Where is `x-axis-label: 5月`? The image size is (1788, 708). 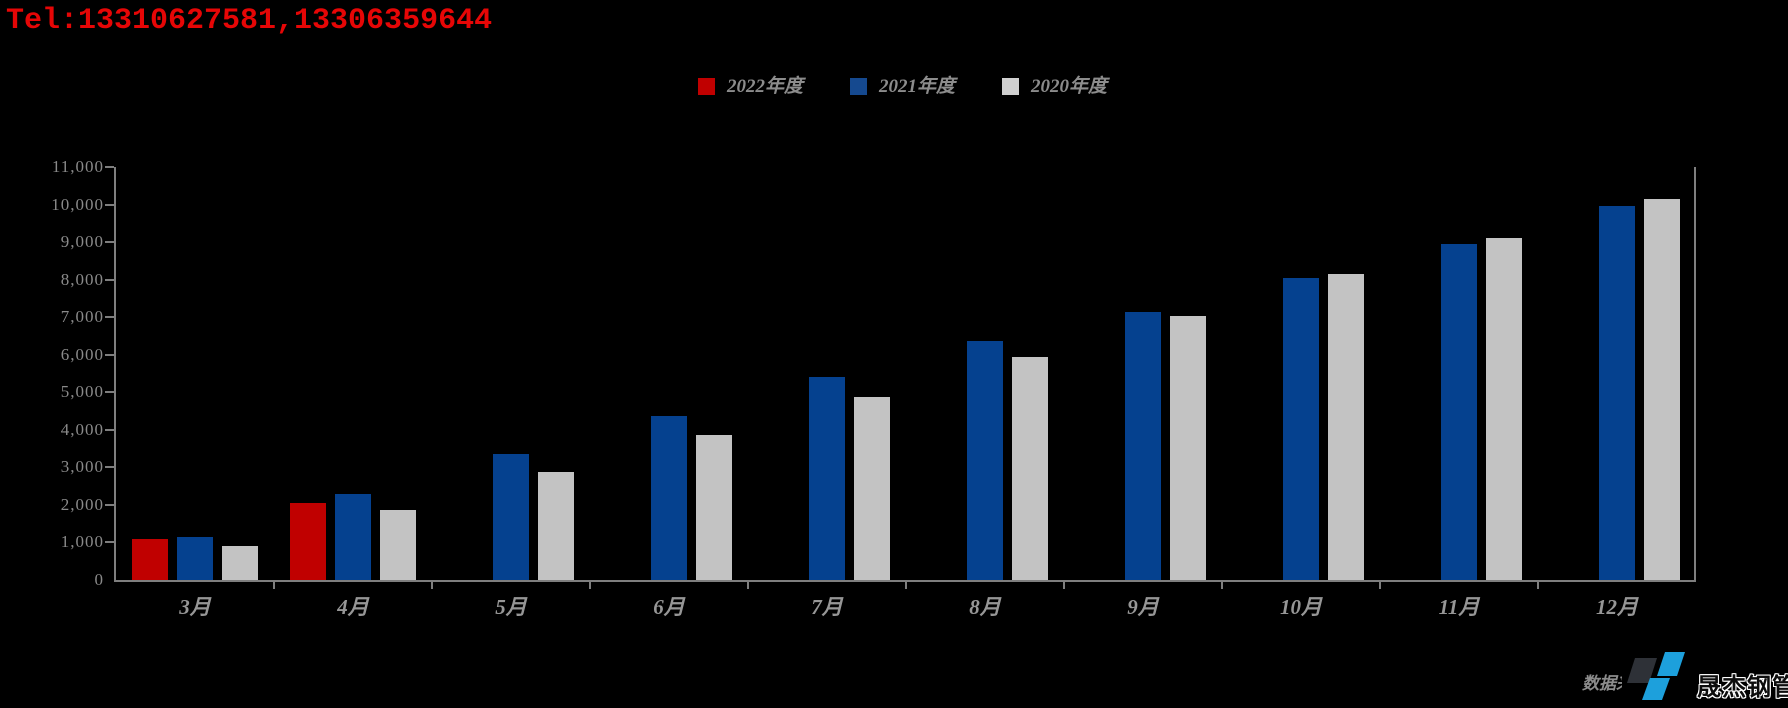
x-axis-label: 5月 is located at coordinates (511, 607).